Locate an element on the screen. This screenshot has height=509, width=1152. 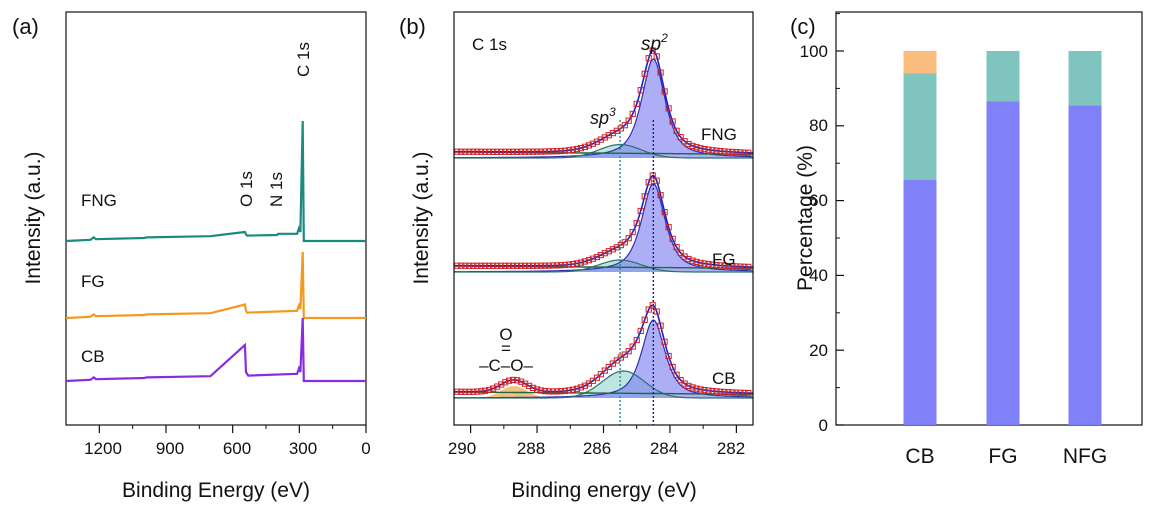
panel-a-anno-o1s: O 1s is located at coordinates (246, 189).